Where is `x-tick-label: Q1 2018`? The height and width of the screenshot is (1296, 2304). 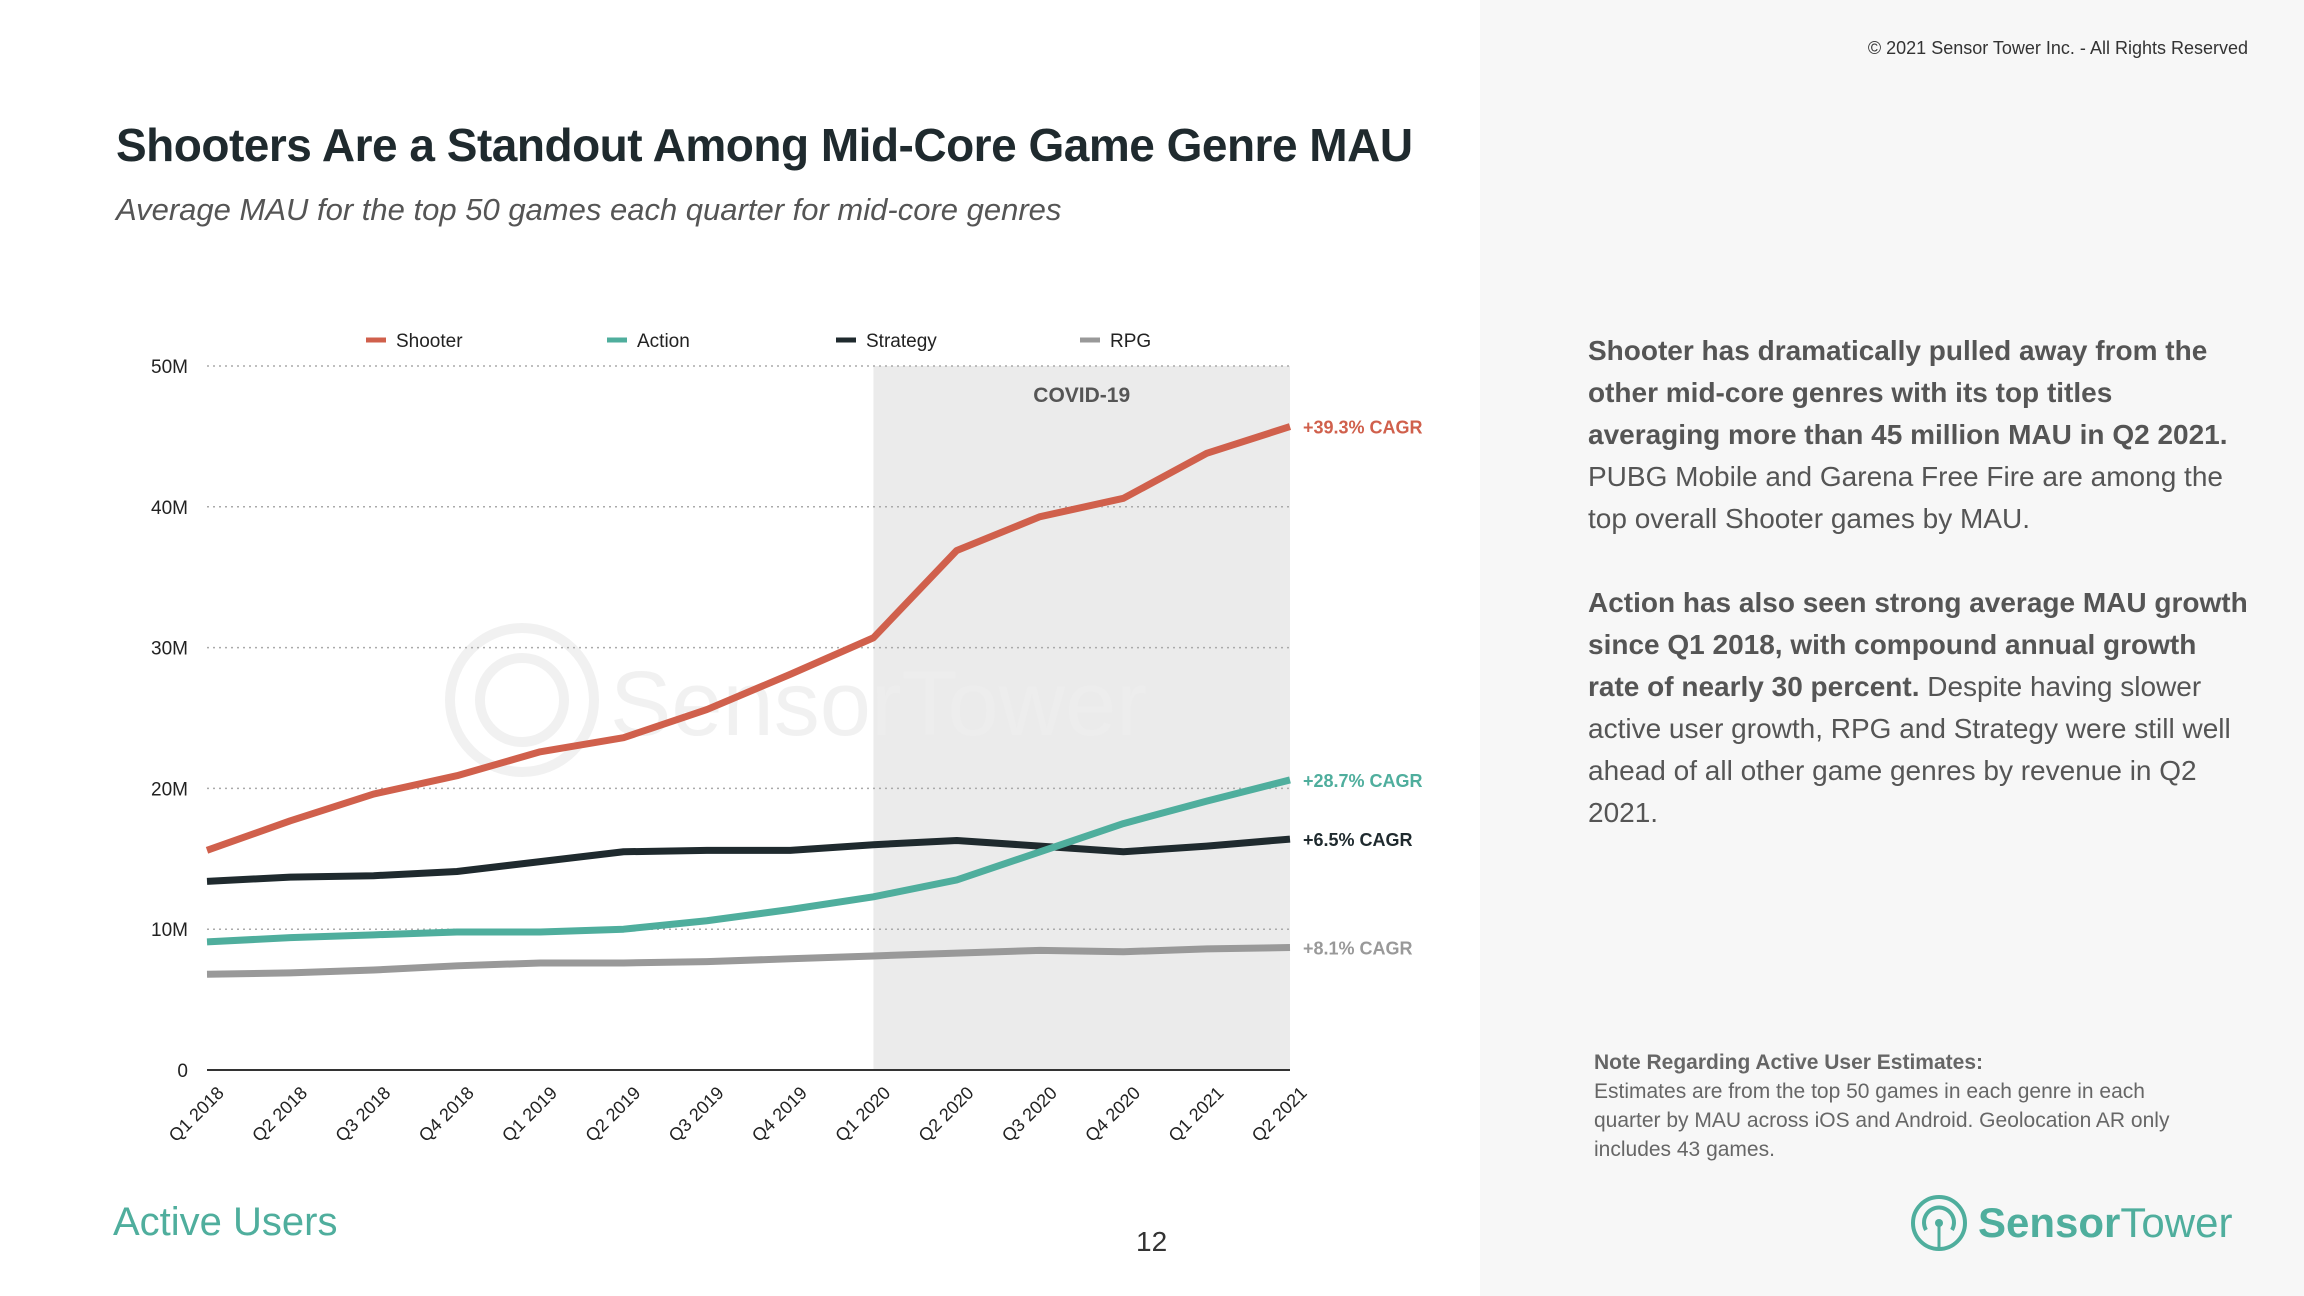
x-tick-label: Q1 2018 is located at coordinates (196, 1114).